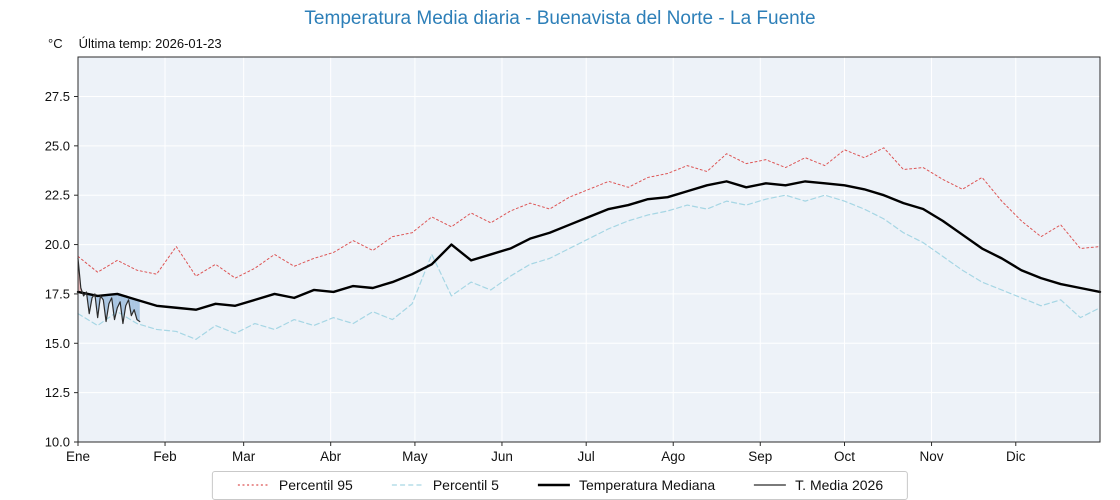 The width and height of the screenshot is (1120, 500). Describe the element at coordinates (253, 485) in the screenshot. I see `percentil-95-line-sample` at that location.